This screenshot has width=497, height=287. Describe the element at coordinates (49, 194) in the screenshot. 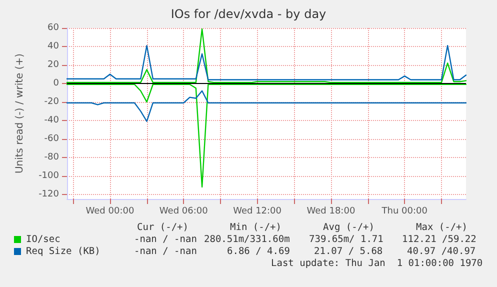

I see `y-tick-label: -120` at that location.